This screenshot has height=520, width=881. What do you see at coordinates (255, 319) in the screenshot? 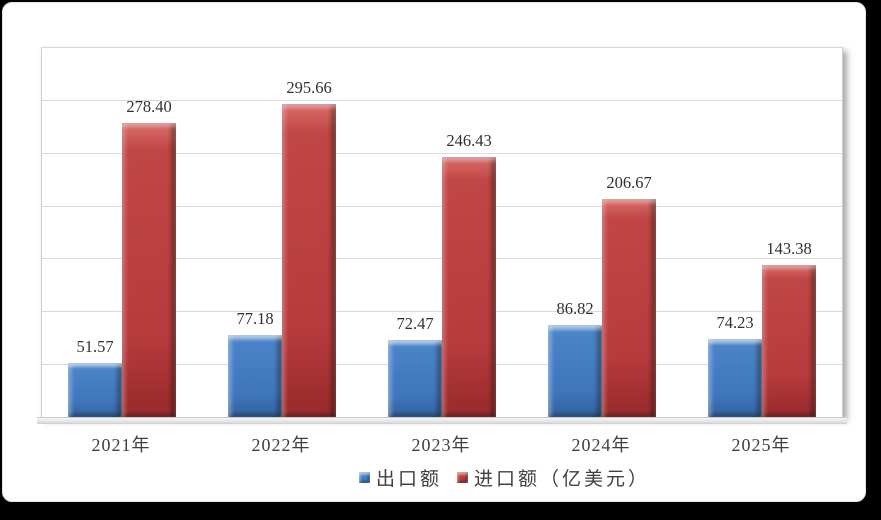
I see `data-label: 77.18` at bounding box center [255, 319].